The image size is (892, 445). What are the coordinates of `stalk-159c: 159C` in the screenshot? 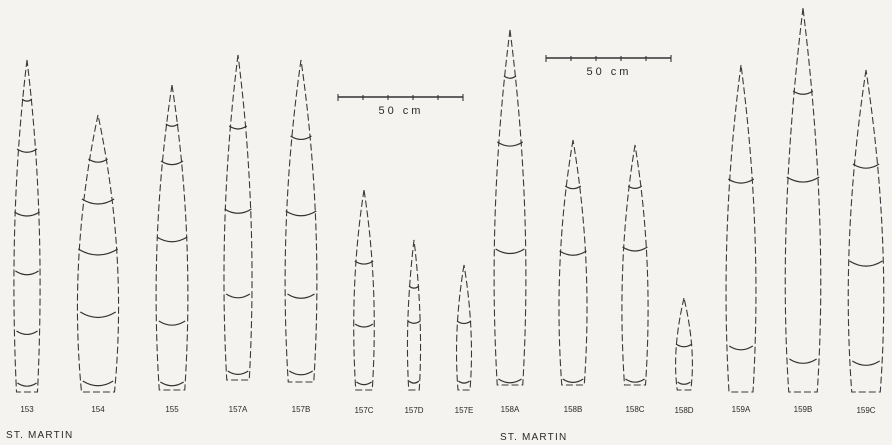 It's located at (866, 242).